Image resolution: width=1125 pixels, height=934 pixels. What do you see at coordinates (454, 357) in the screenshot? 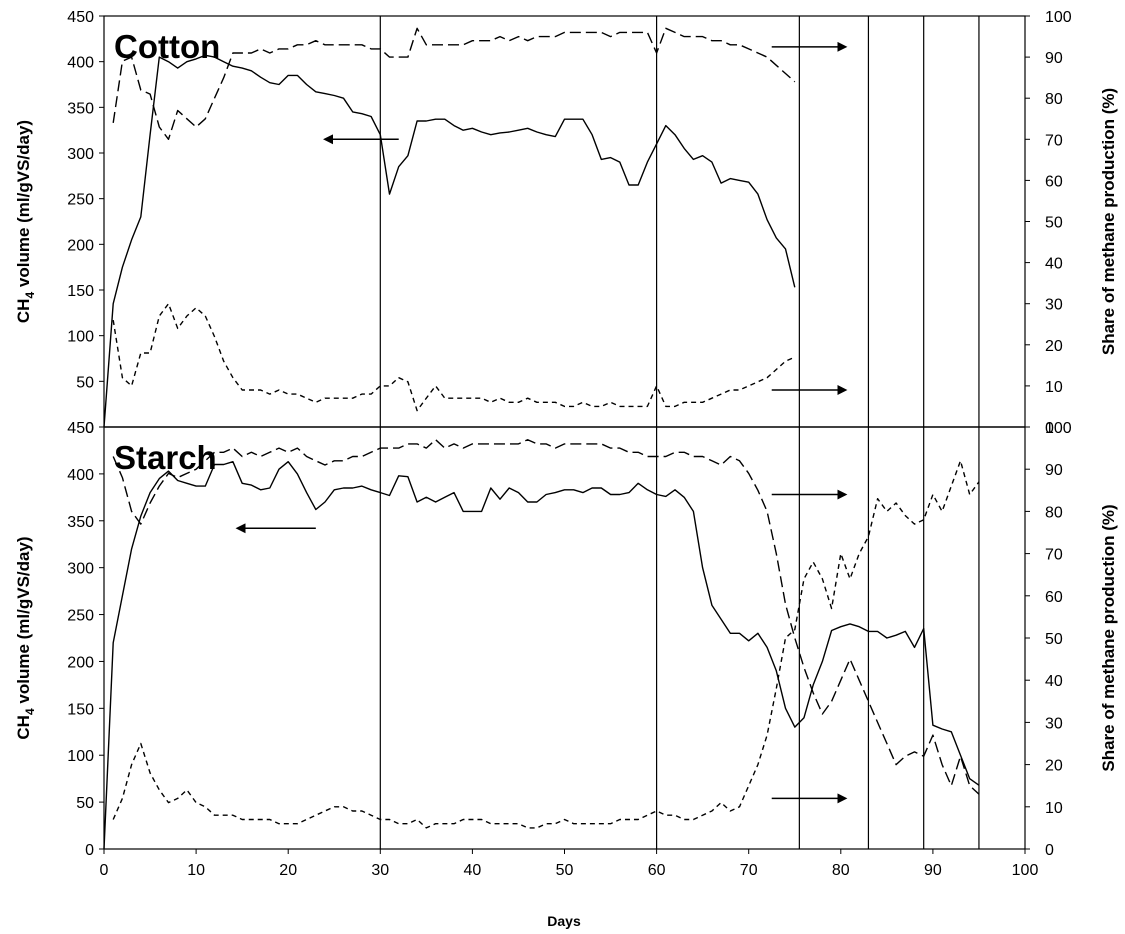
I see `series-line-cotton-short-dash-right` at bounding box center [454, 357].